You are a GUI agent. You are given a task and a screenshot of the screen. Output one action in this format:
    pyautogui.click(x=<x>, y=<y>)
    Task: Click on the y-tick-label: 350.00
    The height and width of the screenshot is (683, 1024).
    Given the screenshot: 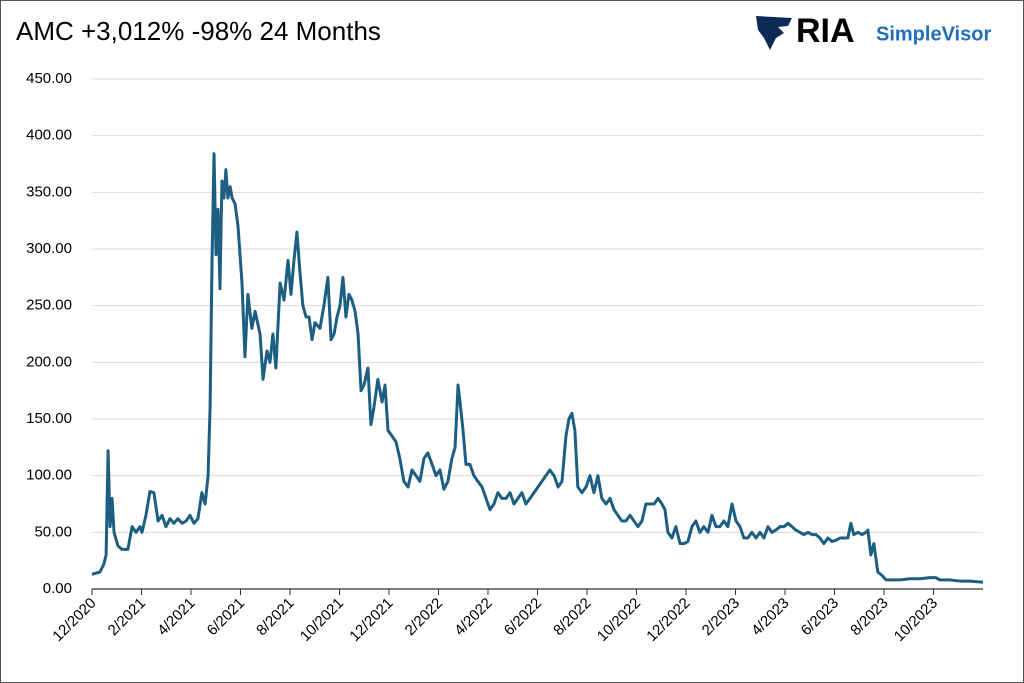 What is the action you would take?
    pyautogui.click(x=49, y=191)
    